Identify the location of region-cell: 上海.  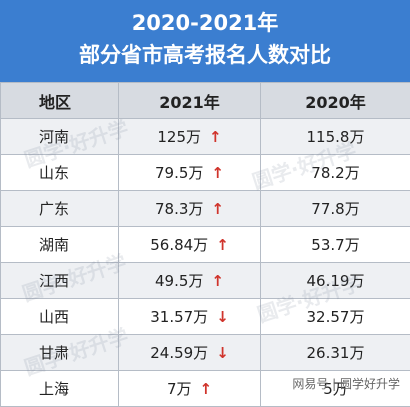
(60, 389).